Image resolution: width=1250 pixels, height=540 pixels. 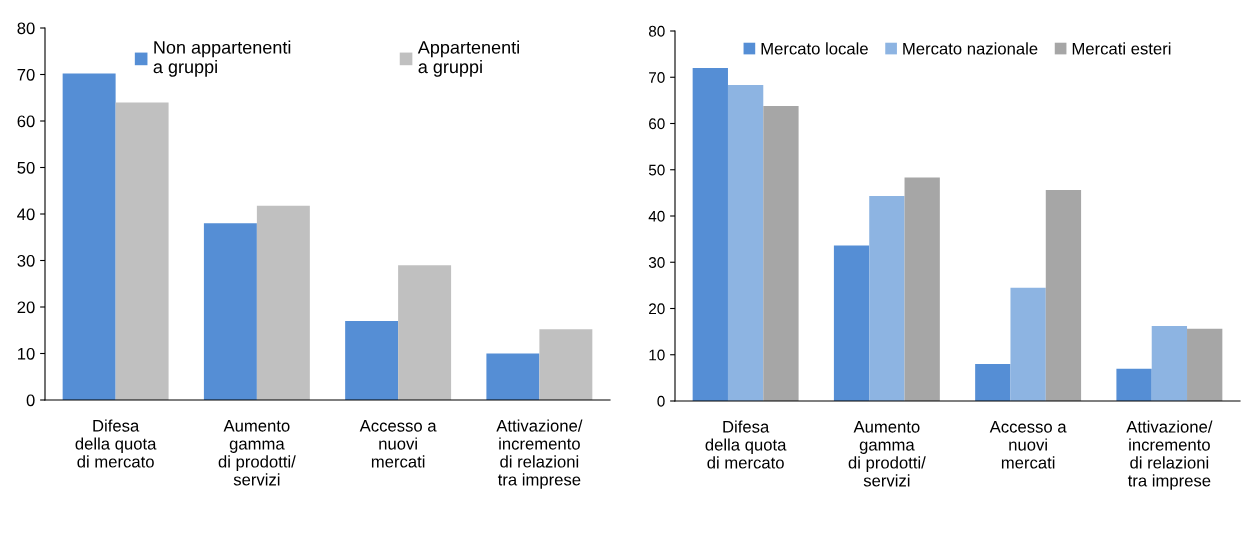 What do you see at coordinates (814, 48) in the screenshot?
I see `legend-label: Mercato locale` at bounding box center [814, 48].